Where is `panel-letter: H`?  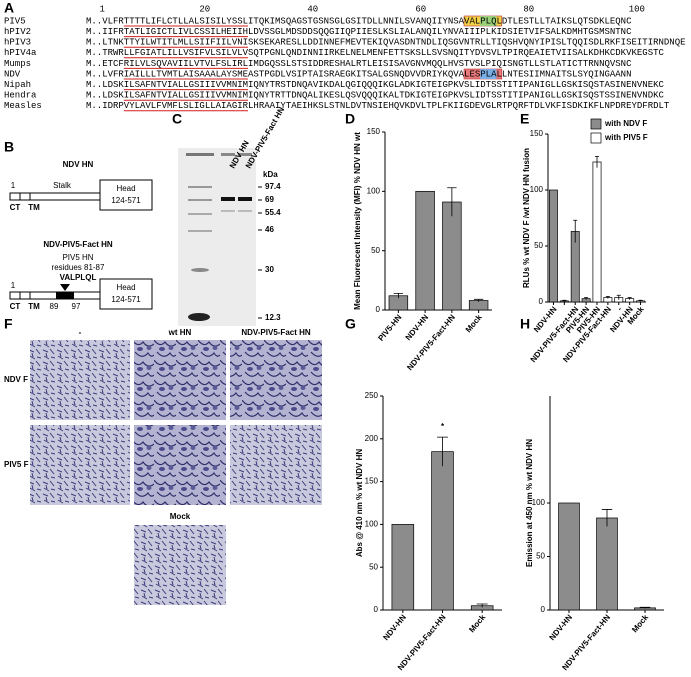 panel-letter: H is located at coordinates (525, 324).